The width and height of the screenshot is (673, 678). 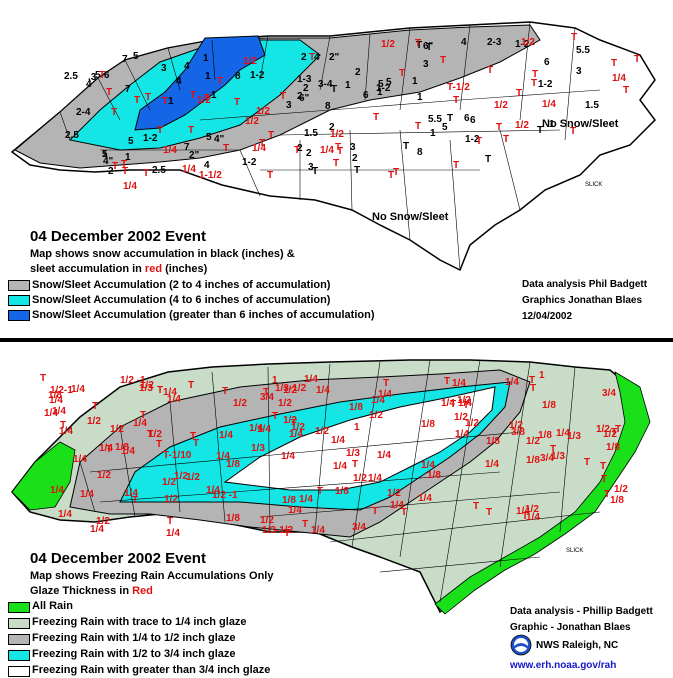 I want to click on snow-amount-label: 7, so click(x=125, y=59).